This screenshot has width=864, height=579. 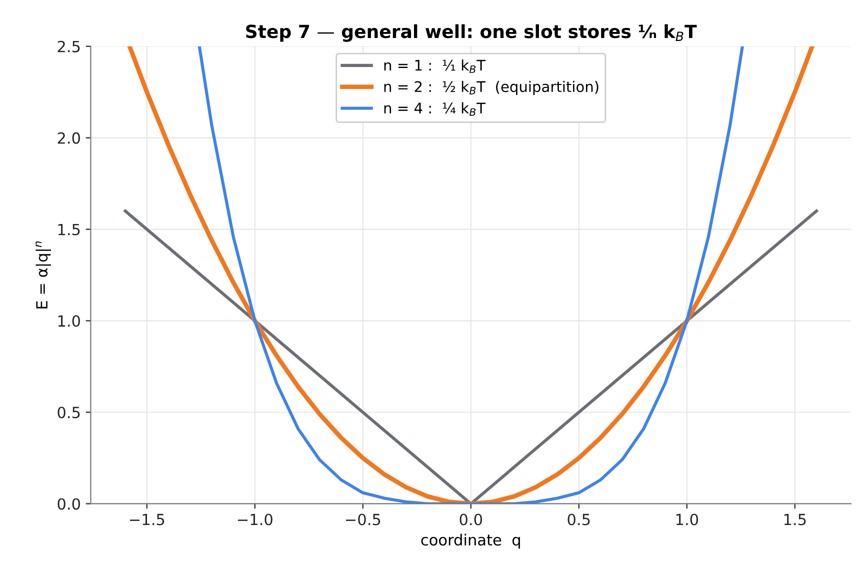 I want to click on x-tick-label: −1.0, so click(x=255, y=520).